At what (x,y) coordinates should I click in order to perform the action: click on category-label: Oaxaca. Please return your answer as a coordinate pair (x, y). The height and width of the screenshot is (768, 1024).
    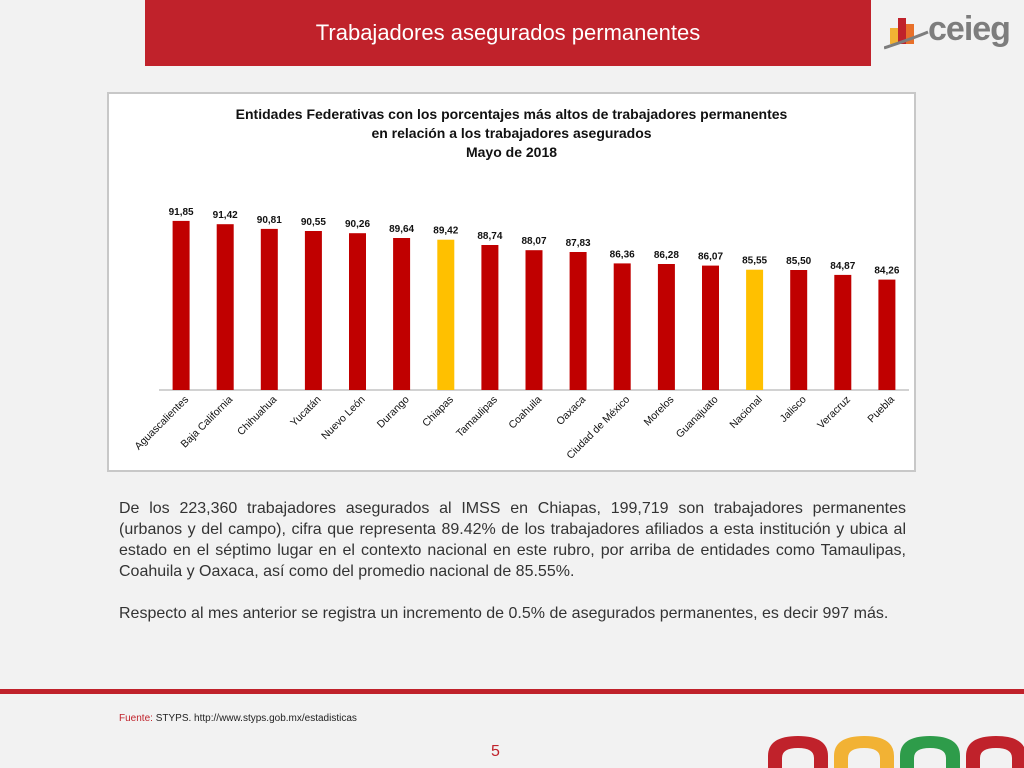
    Looking at the image, I should click on (571, 411).